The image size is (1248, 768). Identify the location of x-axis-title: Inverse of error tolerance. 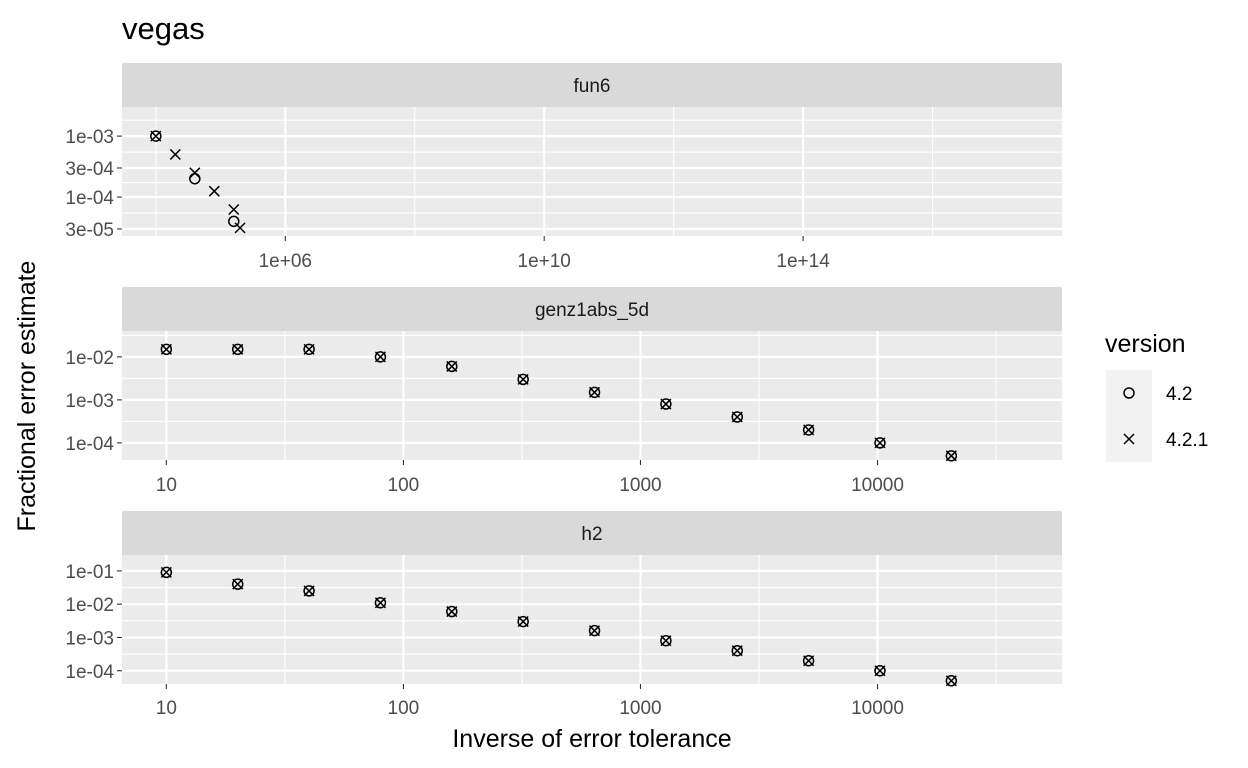
(591, 739).